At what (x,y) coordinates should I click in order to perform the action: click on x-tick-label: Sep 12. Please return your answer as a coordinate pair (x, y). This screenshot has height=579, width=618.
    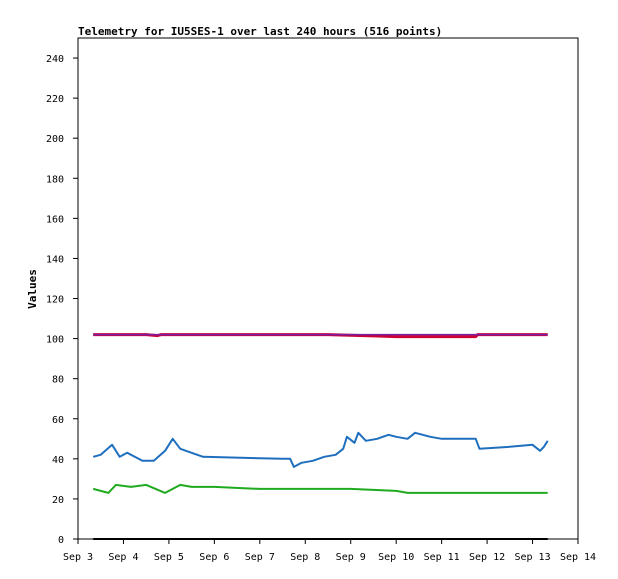
    Looking at the image, I should click on (487, 557).